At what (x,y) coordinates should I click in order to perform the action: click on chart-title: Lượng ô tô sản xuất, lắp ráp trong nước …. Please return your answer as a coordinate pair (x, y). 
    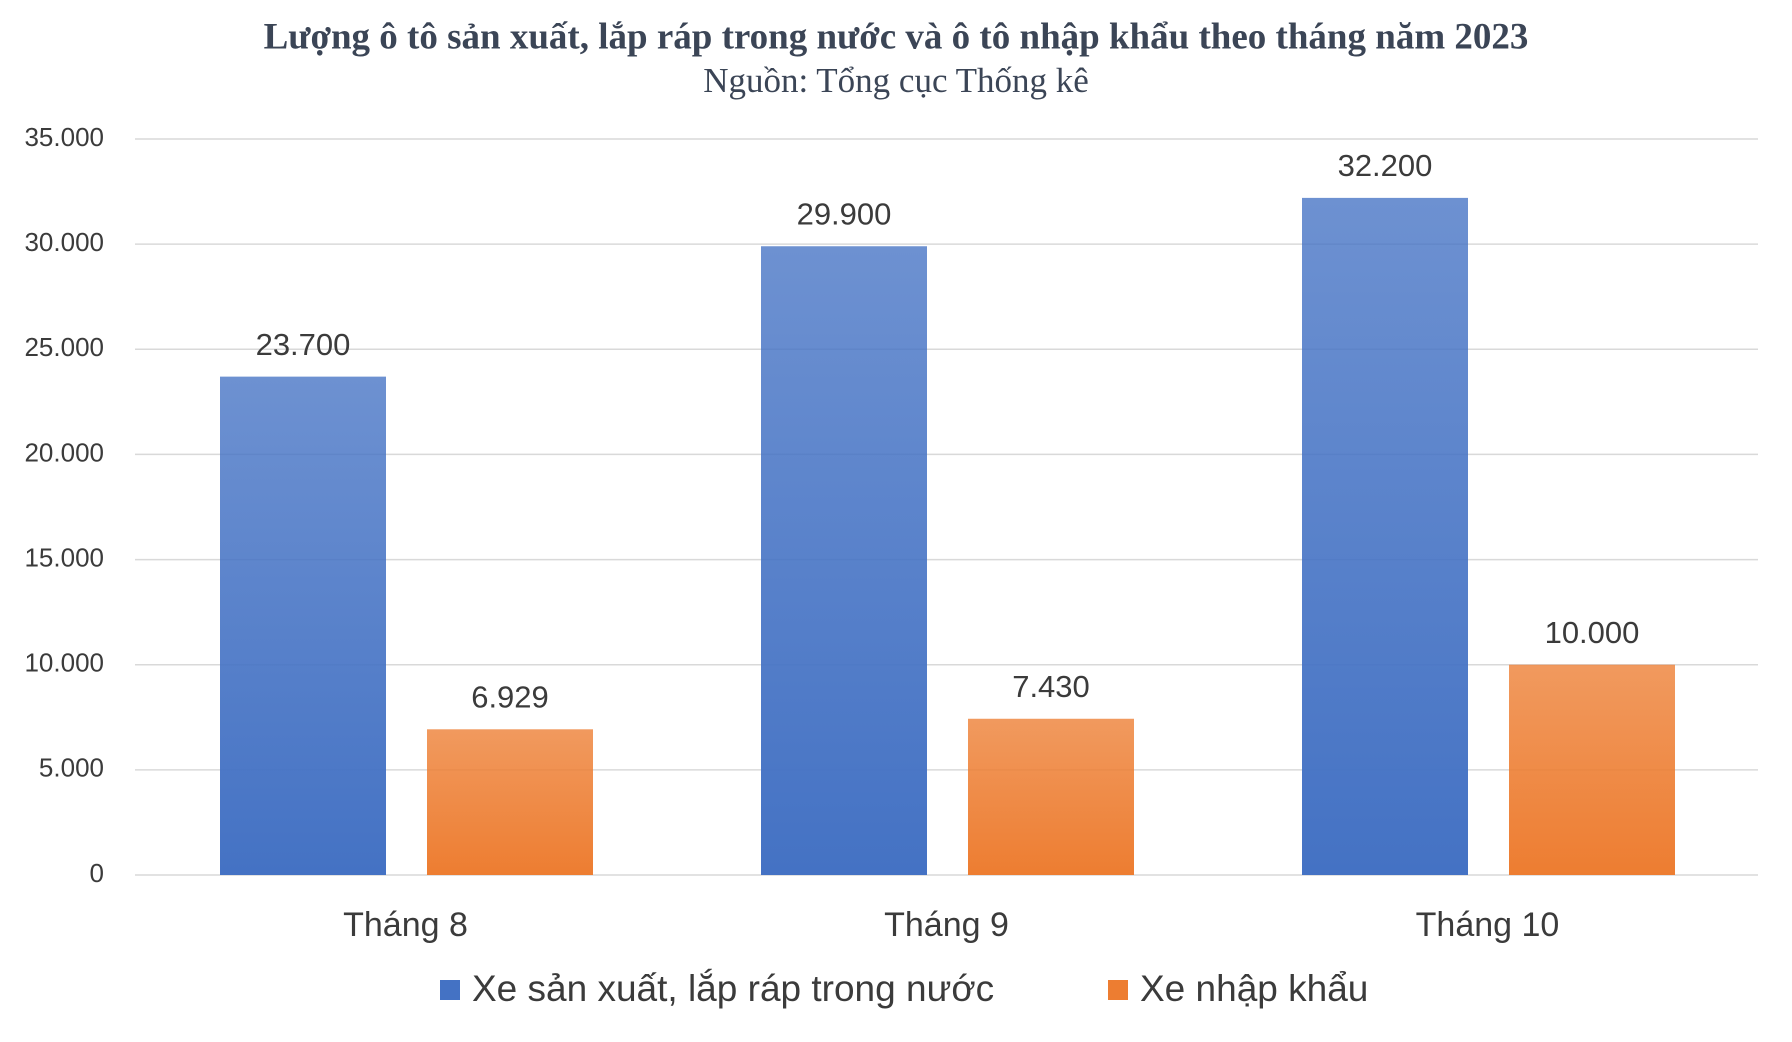
    Looking at the image, I should click on (896, 36).